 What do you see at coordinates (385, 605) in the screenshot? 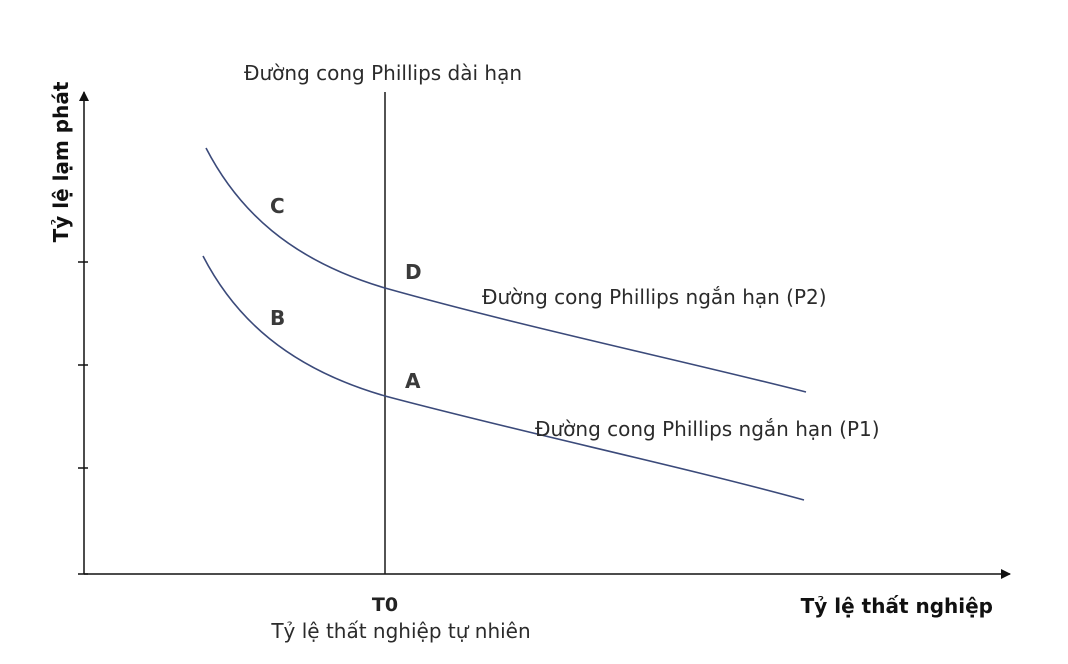
I see `natural-rate-tick-label: T0` at bounding box center [385, 605].